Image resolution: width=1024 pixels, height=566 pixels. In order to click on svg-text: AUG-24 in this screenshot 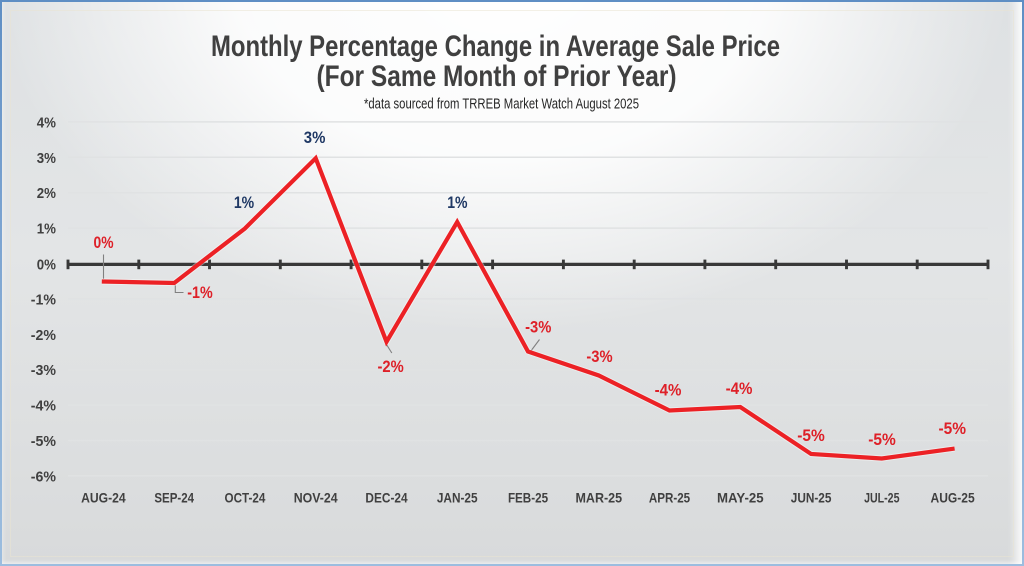, I will do `click(103, 498)`.